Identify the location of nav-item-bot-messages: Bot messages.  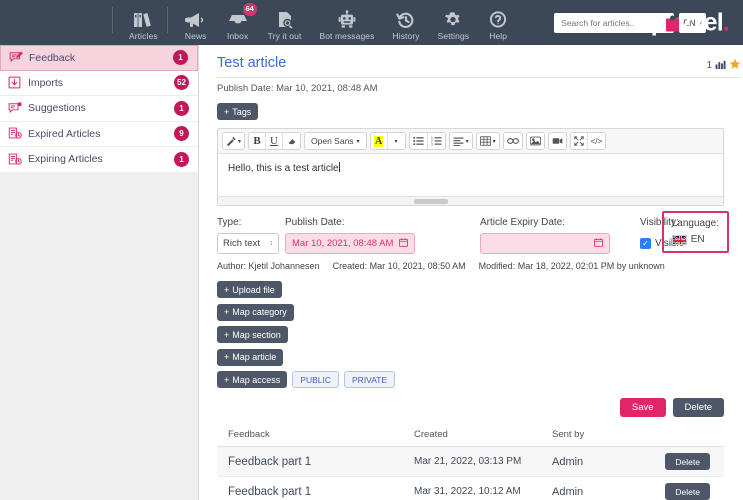
(346, 22).